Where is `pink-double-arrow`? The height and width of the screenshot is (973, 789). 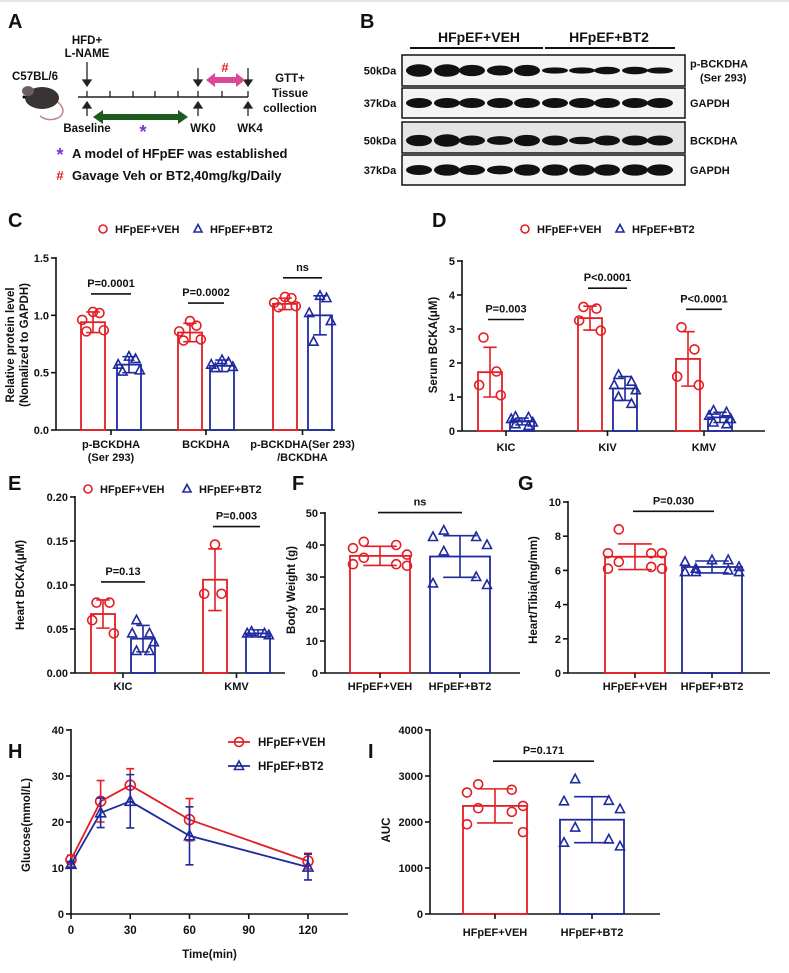 pink-double-arrow is located at coordinates (225, 80).